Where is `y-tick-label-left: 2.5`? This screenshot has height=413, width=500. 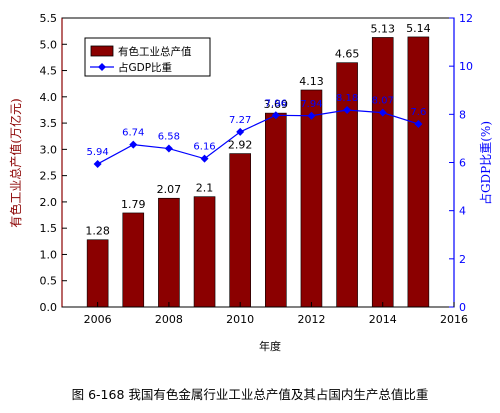 y-tick-label-left: 2.5 is located at coordinates (49, 176).